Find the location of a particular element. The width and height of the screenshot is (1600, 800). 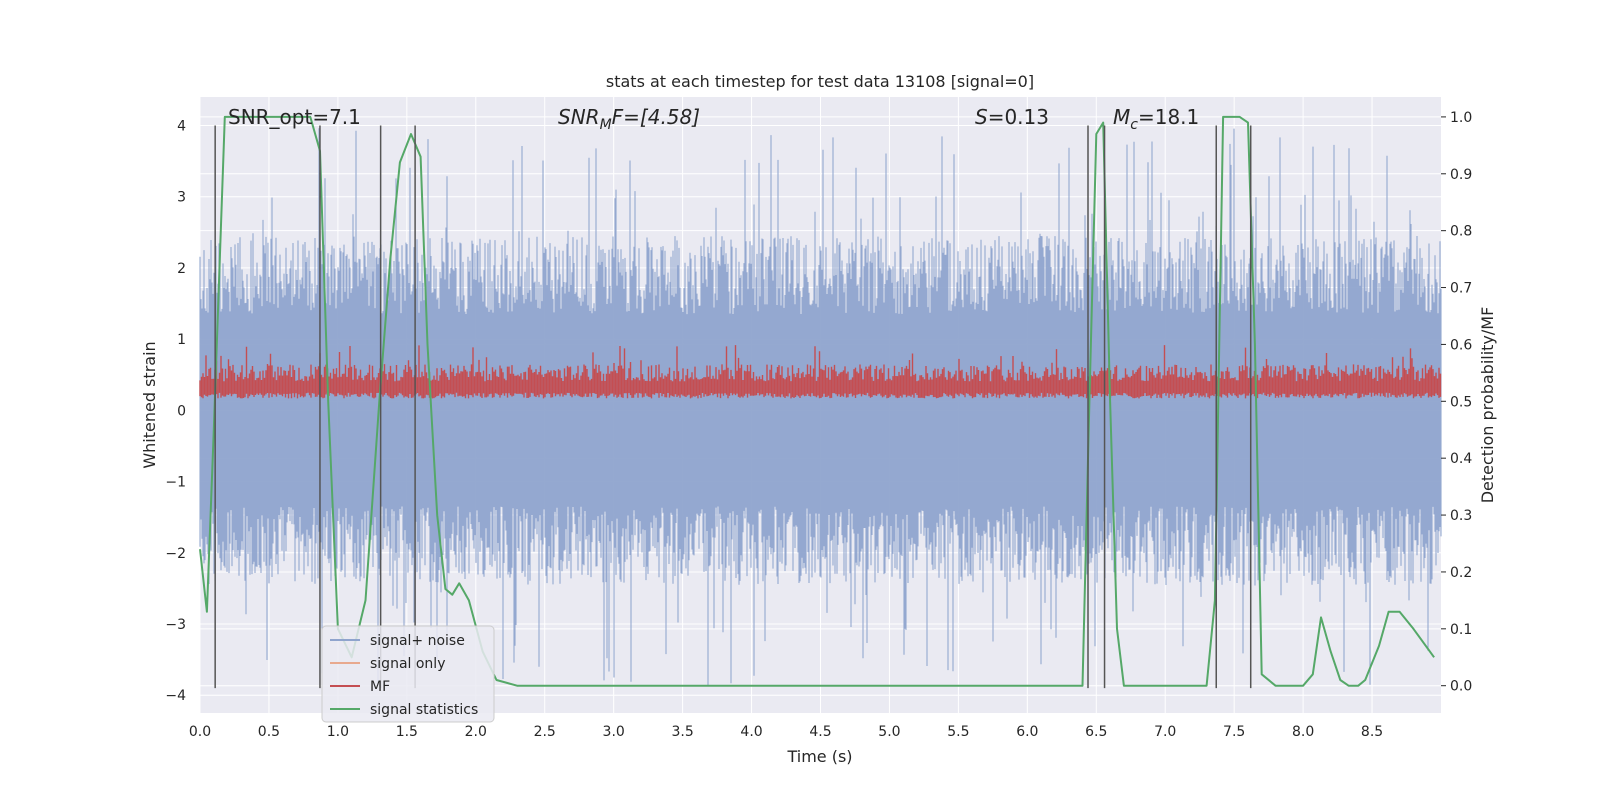

x-tick-label: 2.5 is located at coordinates (545, 732).